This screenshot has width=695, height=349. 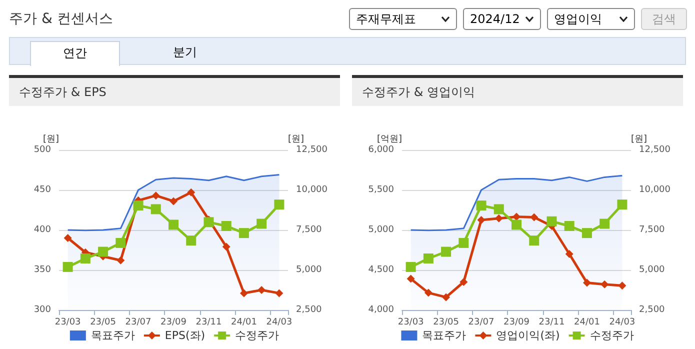 What do you see at coordinates (75, 53) in the screenshot?
I see `text: 연간` at bounding box center [75, 53].